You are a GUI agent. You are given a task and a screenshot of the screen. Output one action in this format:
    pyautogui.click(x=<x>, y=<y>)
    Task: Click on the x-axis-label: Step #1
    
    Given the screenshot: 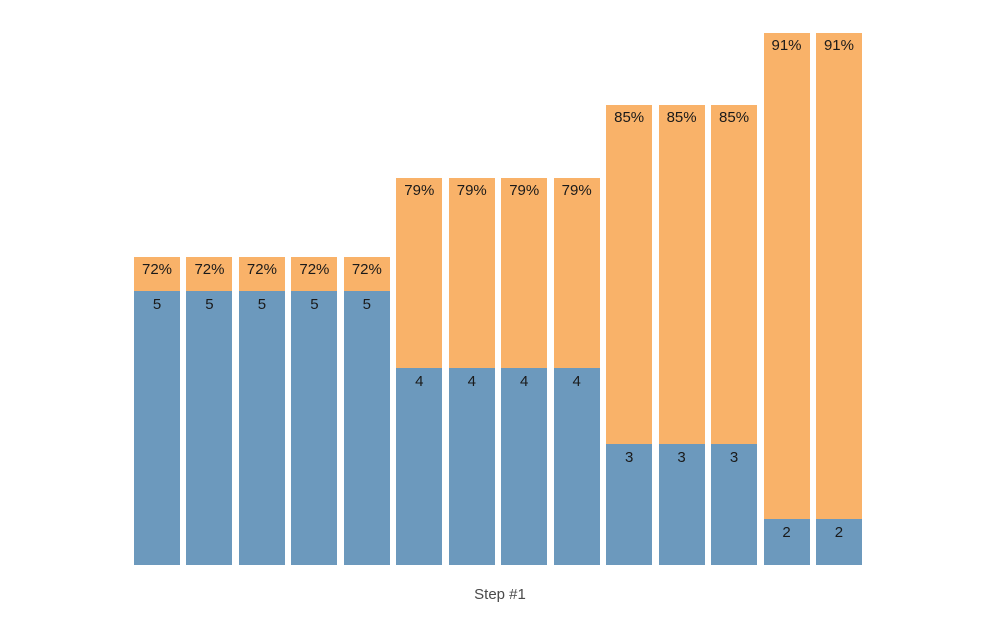 What is the action you would take?
    pyautogui.click(x=500, y=594)
    